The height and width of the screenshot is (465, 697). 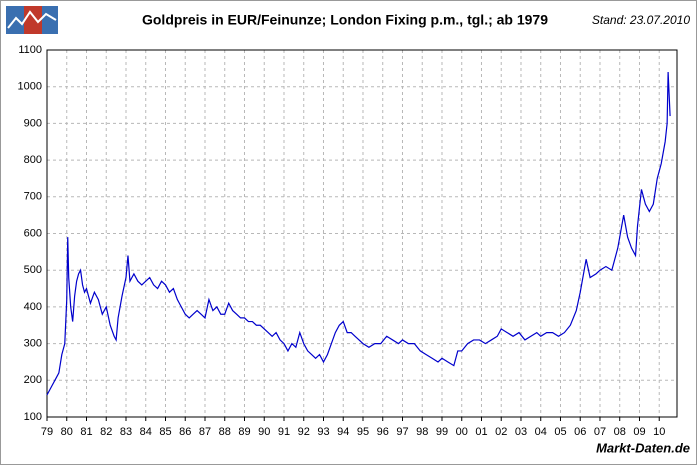 I want to click on y-tick-label: 200, so click(x=33, y=380).